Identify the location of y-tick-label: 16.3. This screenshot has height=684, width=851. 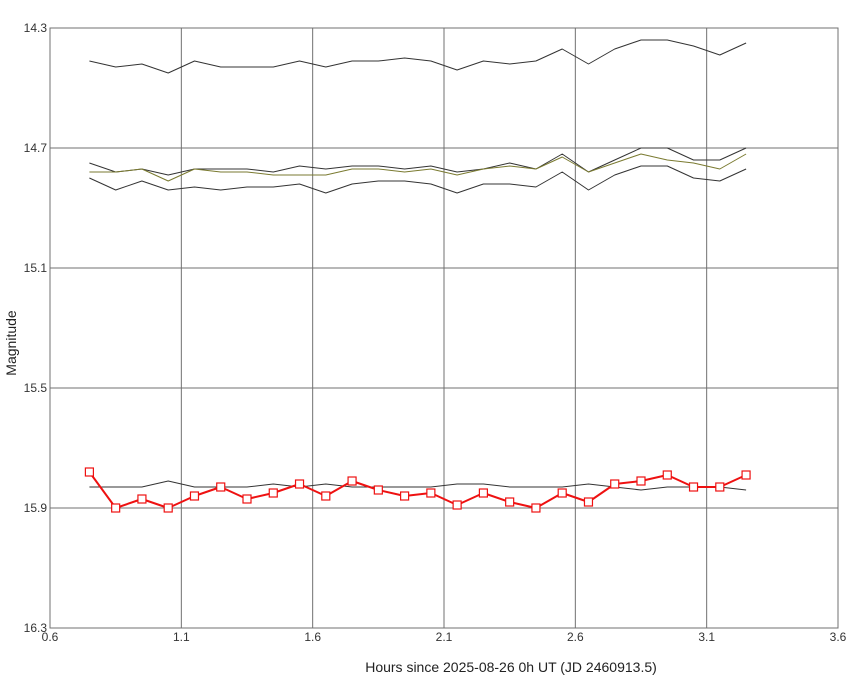
(36, 628).